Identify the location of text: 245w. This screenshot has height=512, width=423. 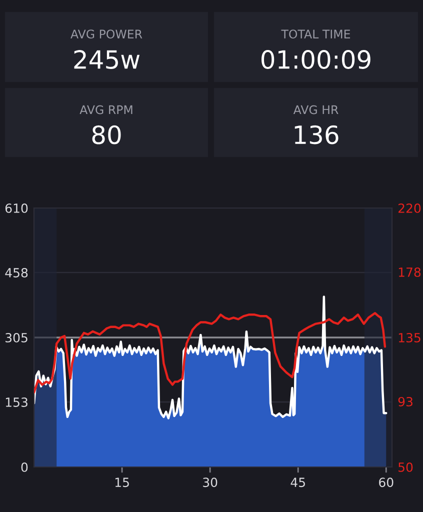
(107, 59).